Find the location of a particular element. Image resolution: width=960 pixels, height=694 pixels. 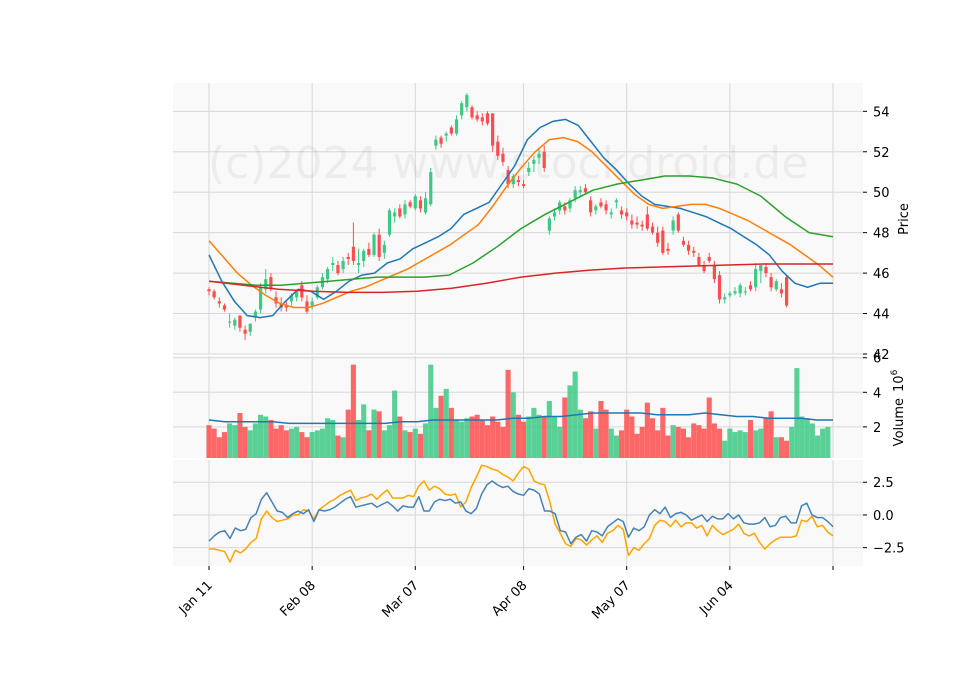

price-axis-label: Price is located at coordinates (904, 219).